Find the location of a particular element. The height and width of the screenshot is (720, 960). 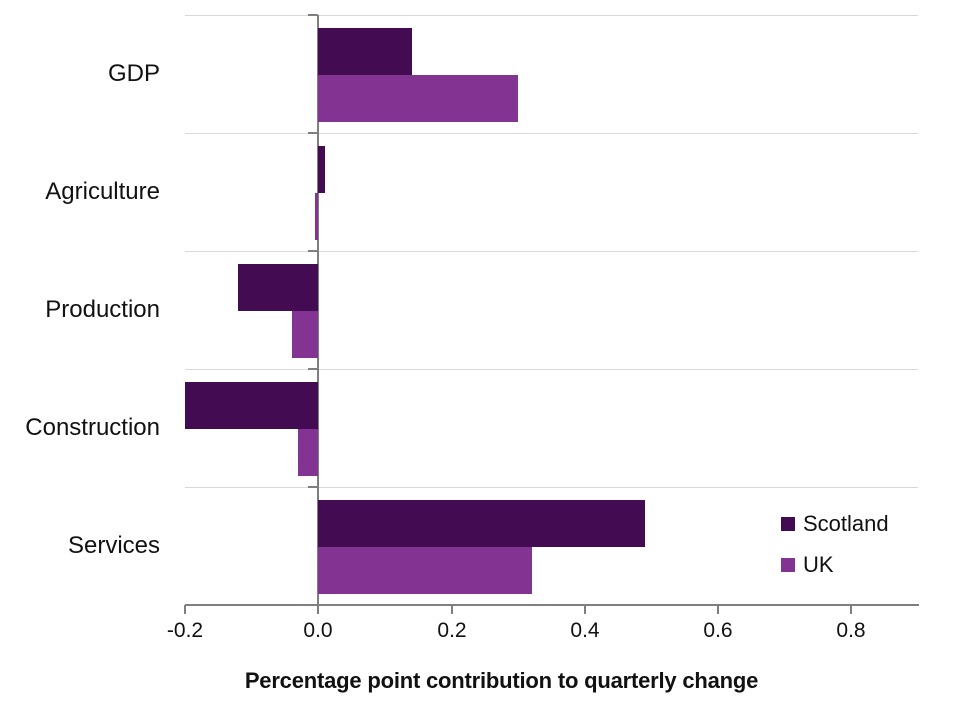

legend: Scotland UK is located at coordinates (835, 544).